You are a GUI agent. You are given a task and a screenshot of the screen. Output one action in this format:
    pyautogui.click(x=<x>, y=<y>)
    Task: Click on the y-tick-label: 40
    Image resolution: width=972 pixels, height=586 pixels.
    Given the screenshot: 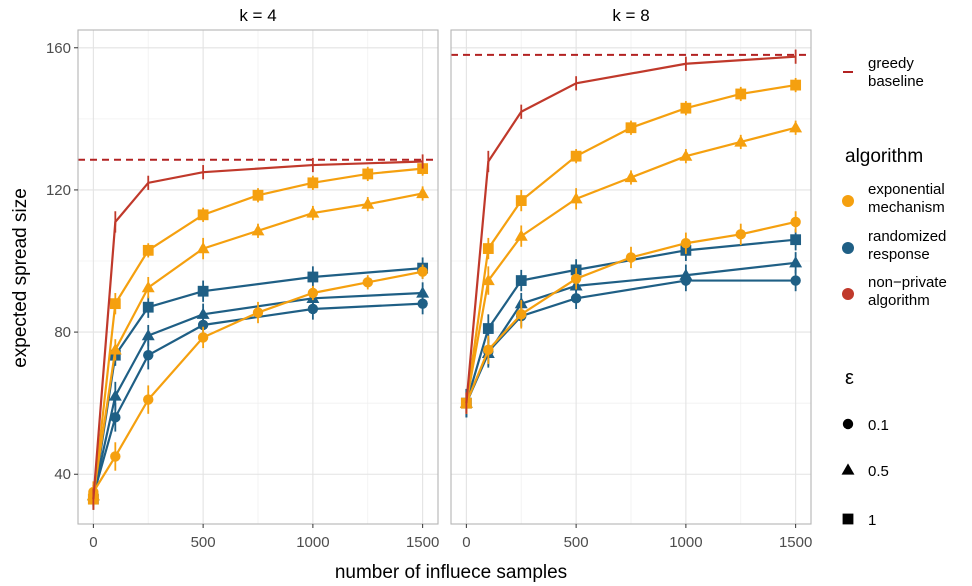 What is the action you would take?
    pyautogui.click(x=62, y=474)
    